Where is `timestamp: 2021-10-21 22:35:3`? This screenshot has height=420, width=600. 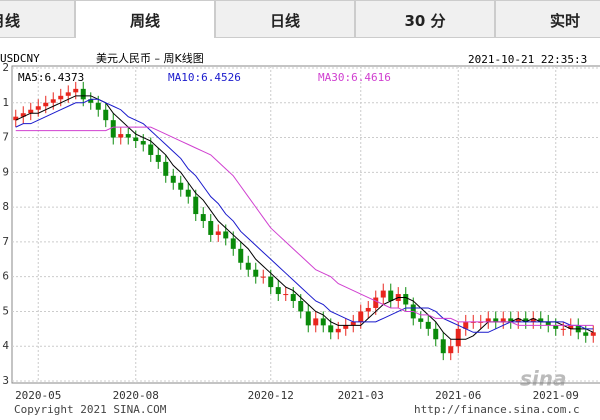
timestamp: 2021-10-21 22:35:3 is located at coordinates (527, 59).